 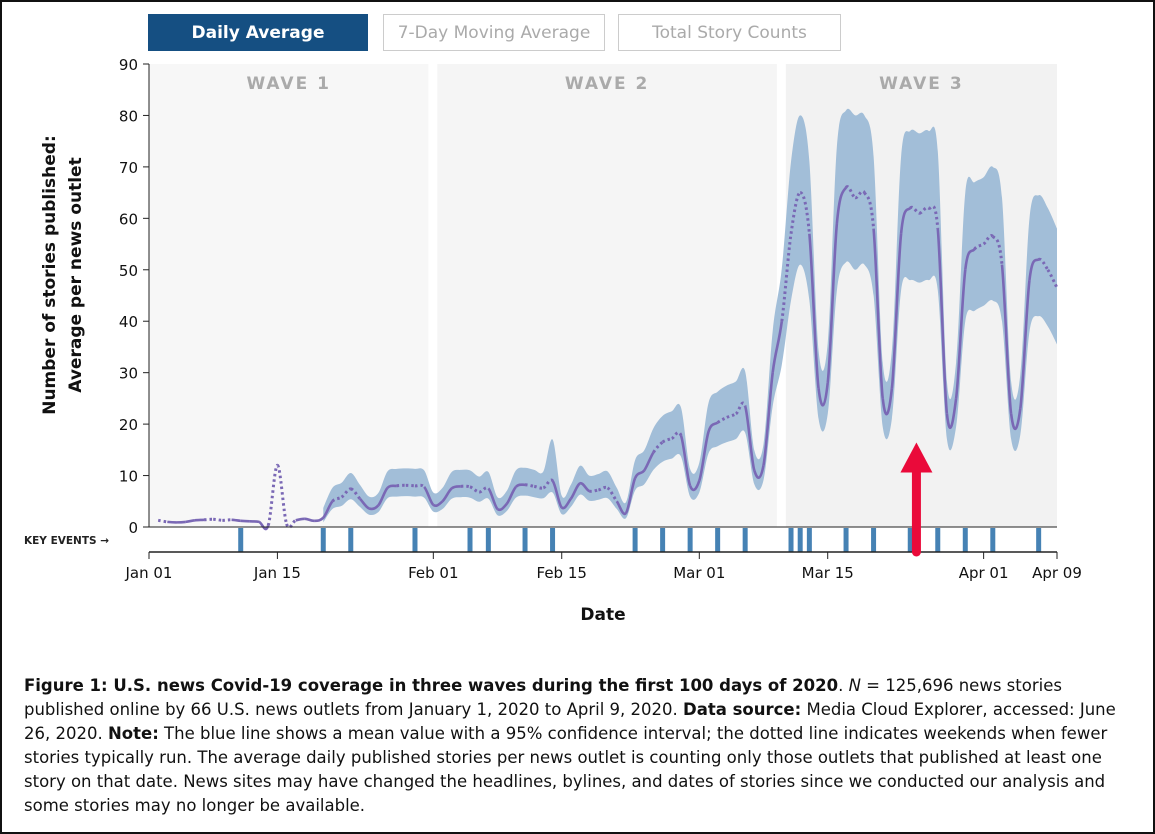 I want to click on daily-average-button: Daily Average, so click(x=258, y=32).